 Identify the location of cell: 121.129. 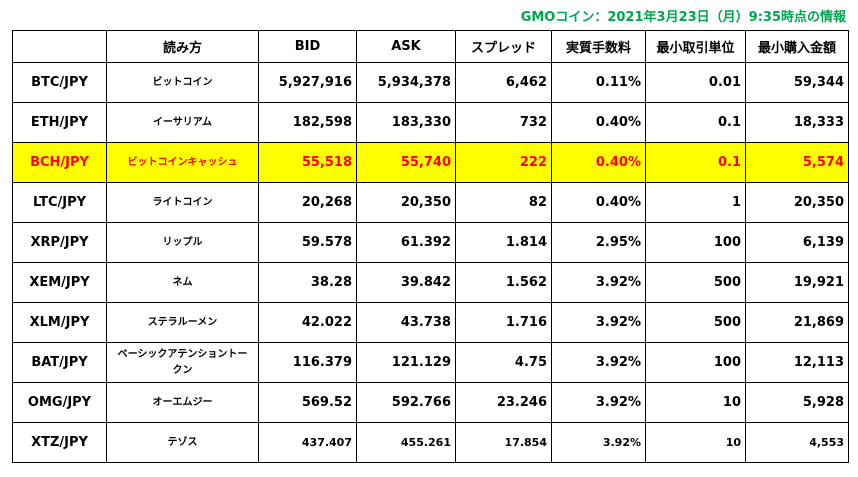
(406, 362).